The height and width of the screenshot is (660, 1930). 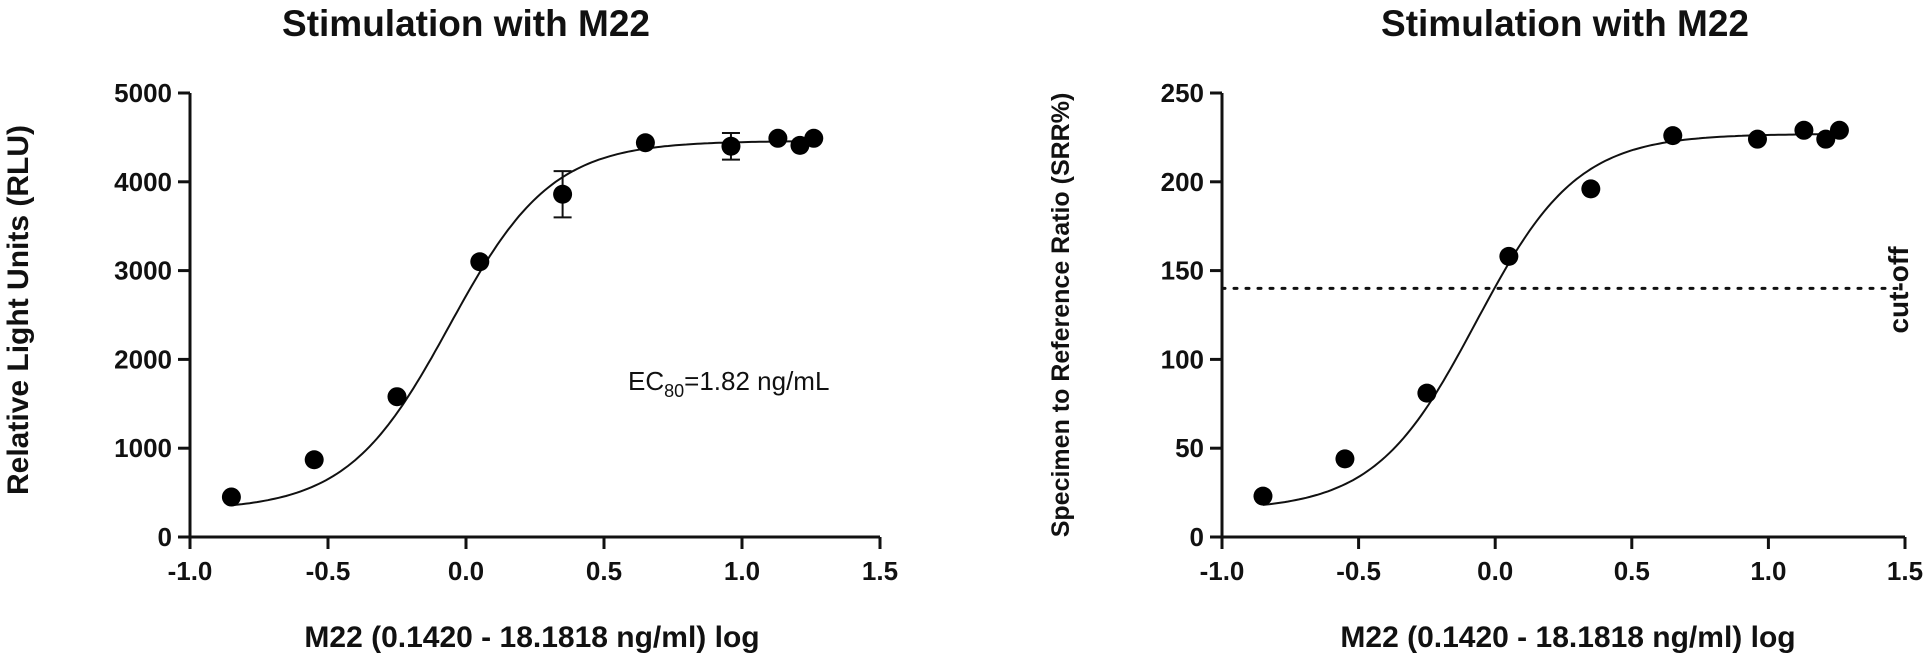 What do you see at coordinates (1182, 271) in the screenshot?
I see `y-tick-label: 150` at bounding box center [1182, 271].